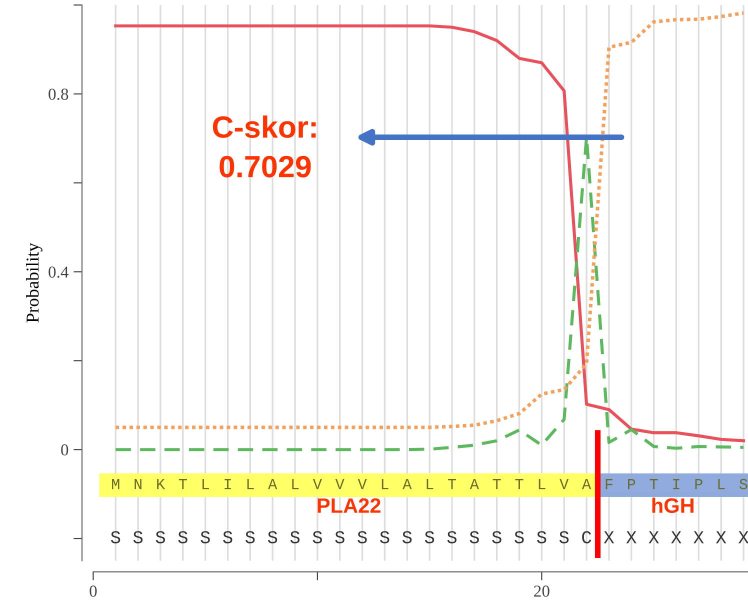  What do you see at coordinates (542, 591) in the screenshot?
I see `x-tick-label: 20` at bounding box center [542, 591].